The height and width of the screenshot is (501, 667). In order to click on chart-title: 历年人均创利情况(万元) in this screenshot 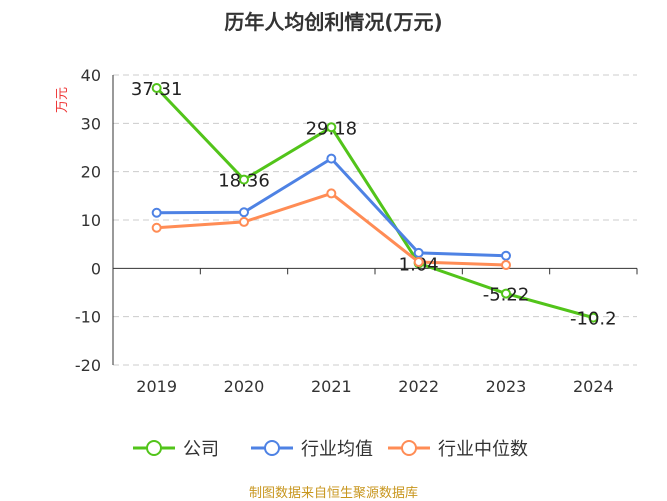, I will do `click(333, 22)`.